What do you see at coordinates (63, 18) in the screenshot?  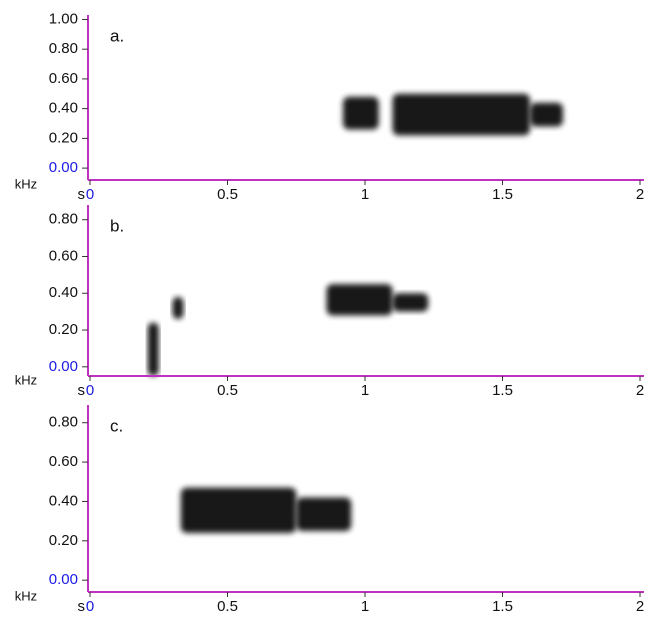 I see `y-tick-label: 1.00` at bounding box center [63, 18].